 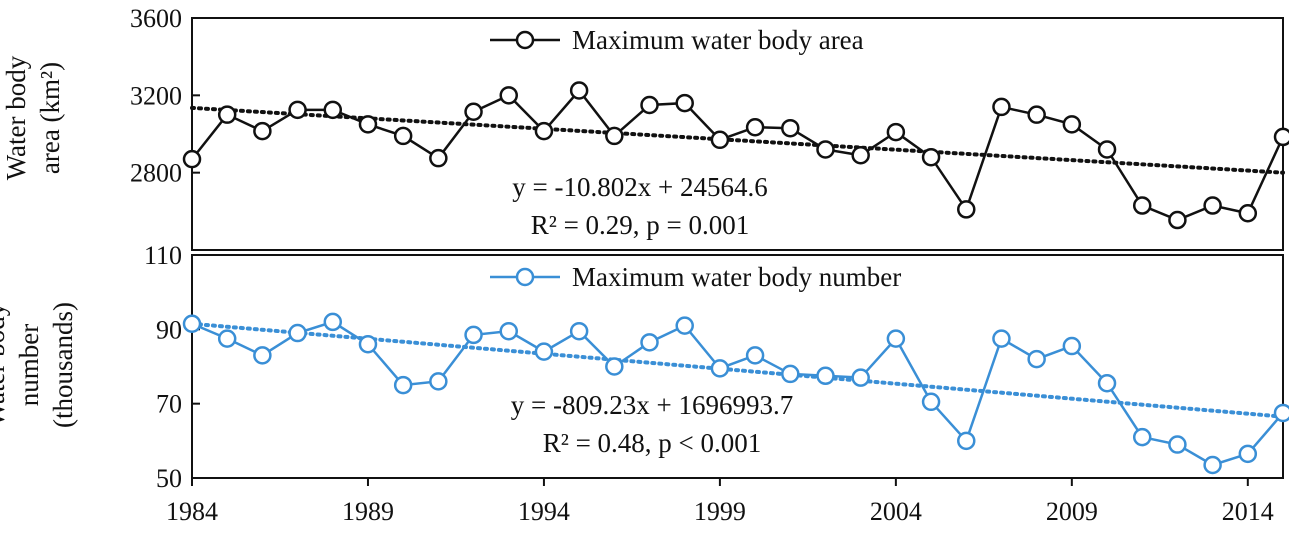 I want to click on y-tick-label: 50, so click(x=169, y=478).